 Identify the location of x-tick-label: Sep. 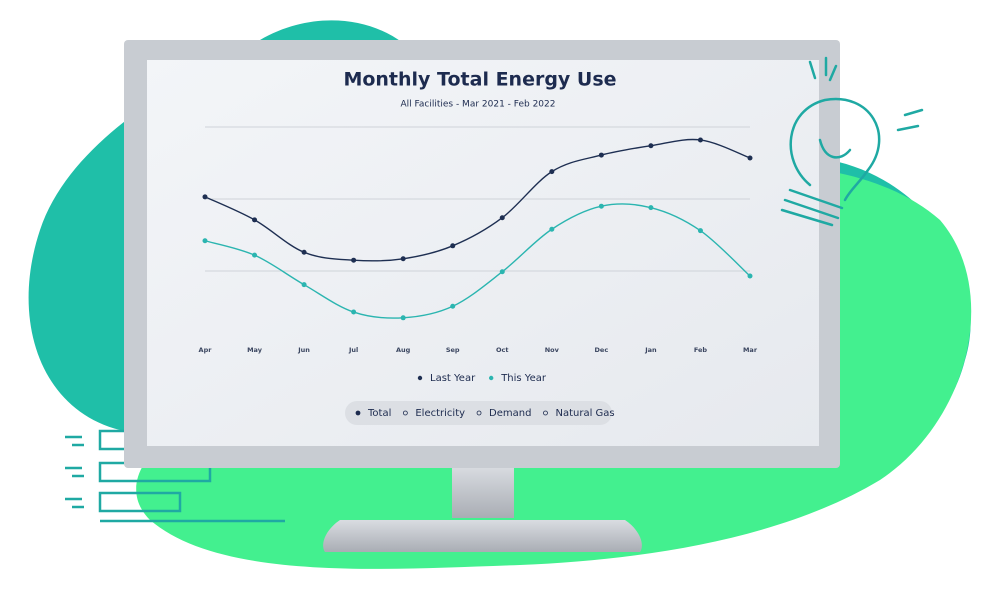
(453, 350).